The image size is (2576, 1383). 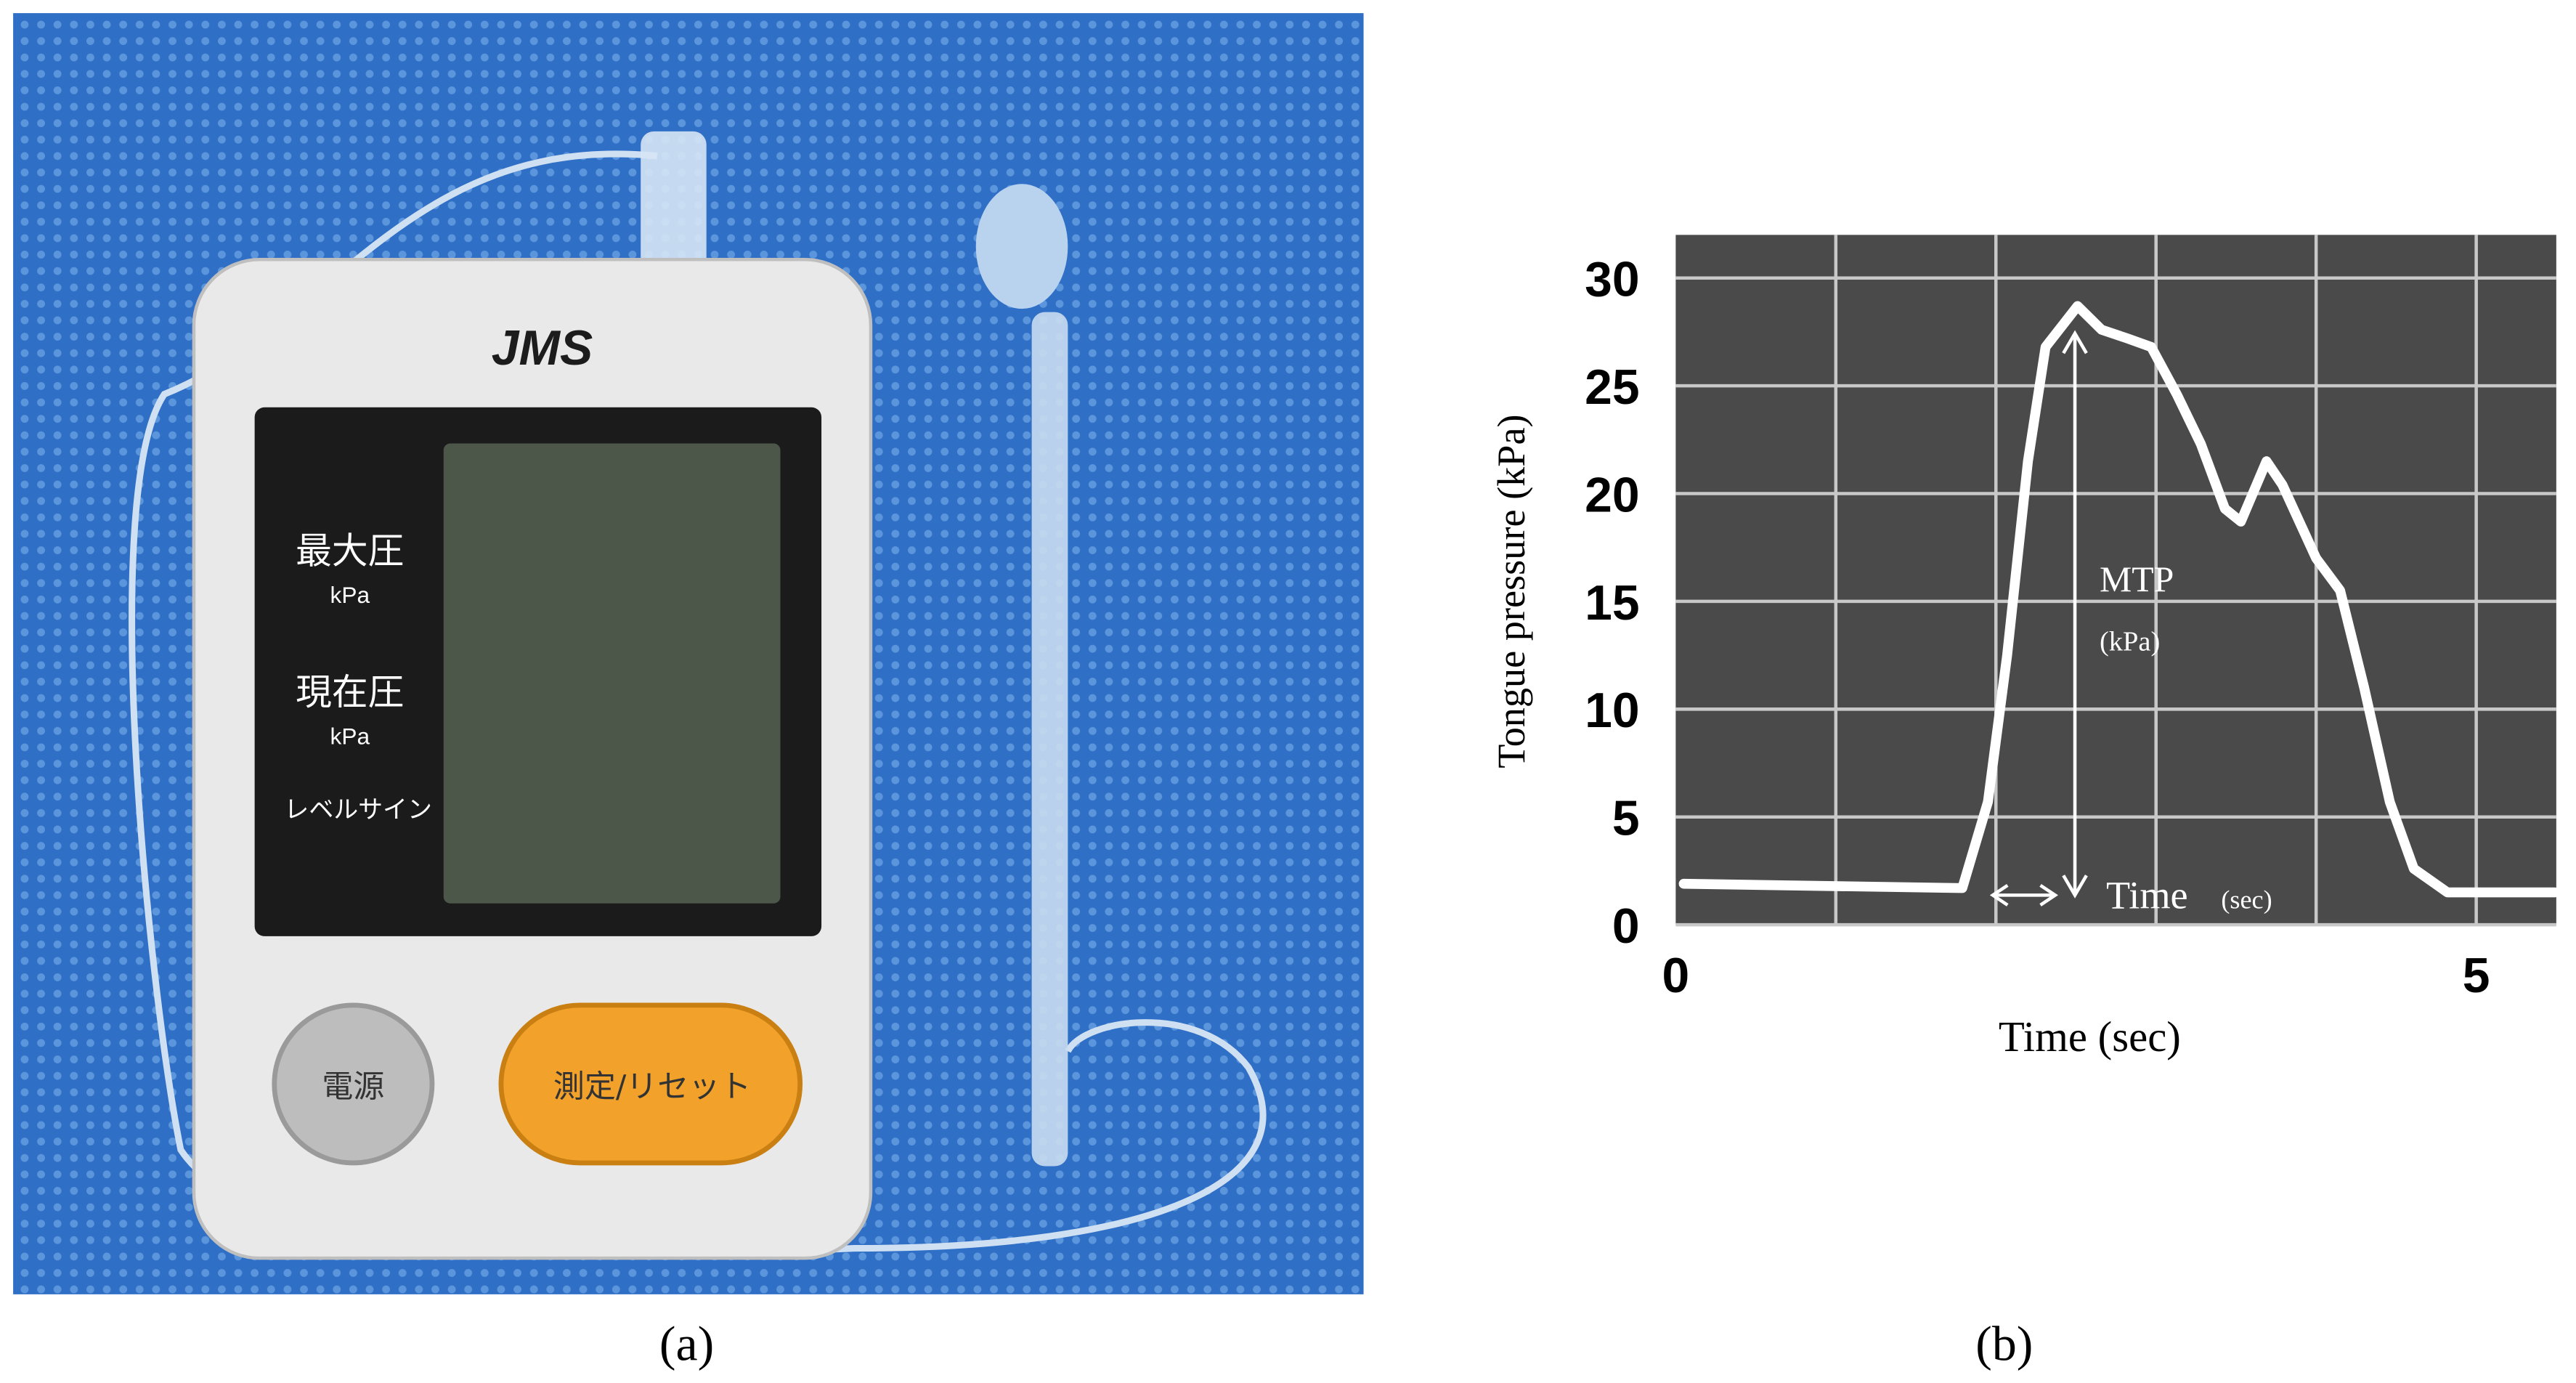 What do you see at coordinates (358, 809) in the screenshot?
I see `label-level: レベルサイン` at bounding box center [358, 809].